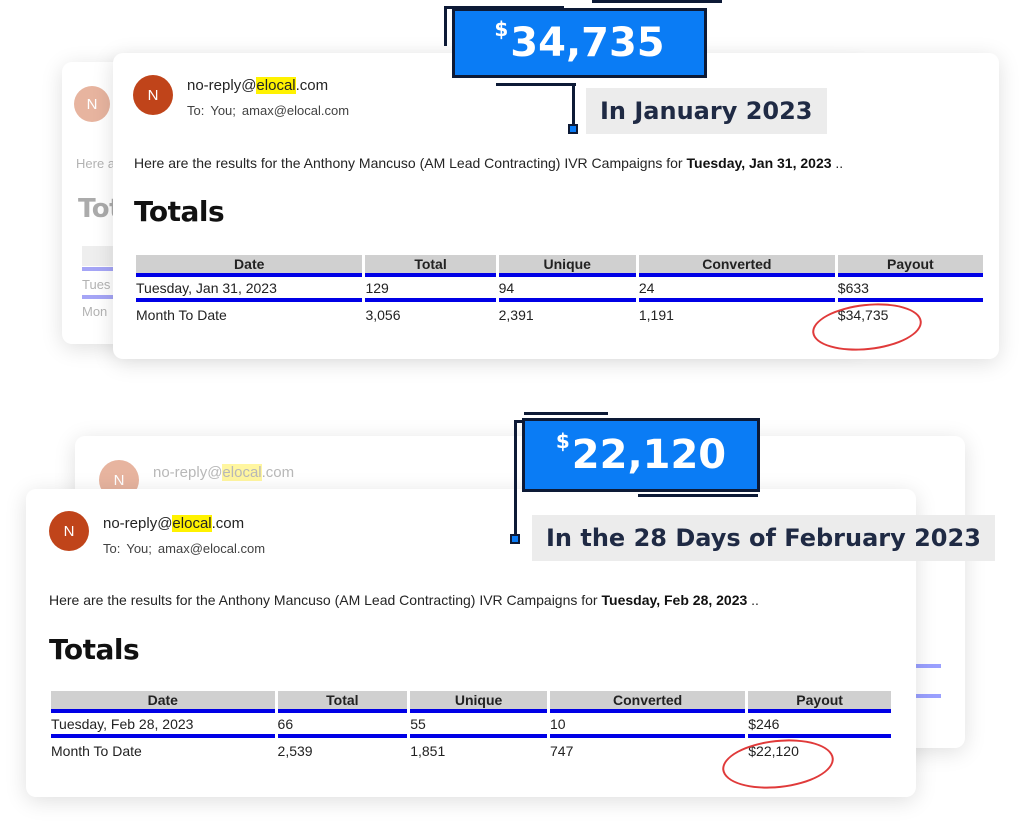 Image resolution: width=1024 pixels, height=823 pixels. I want to click on table-row: Tuesday, Jan 31, 2023 129 94 24 $633, so click(559, 289).